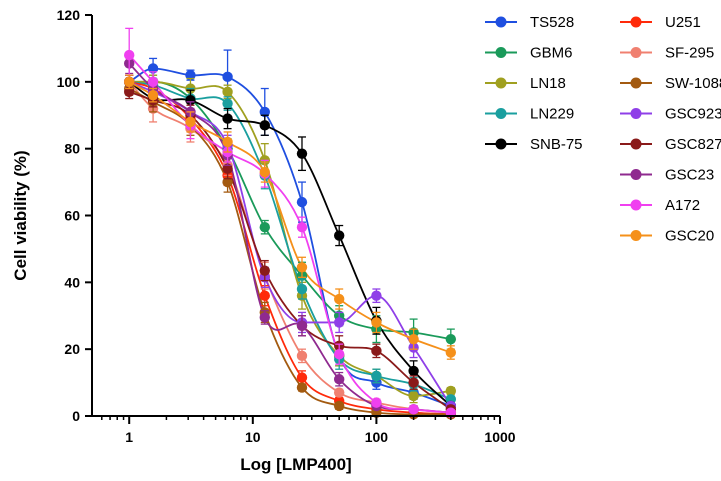  What do you see at coordinates (552, 114) in the screenshot?
I see `legend-label: LN229` at bounding box center [552, 114].